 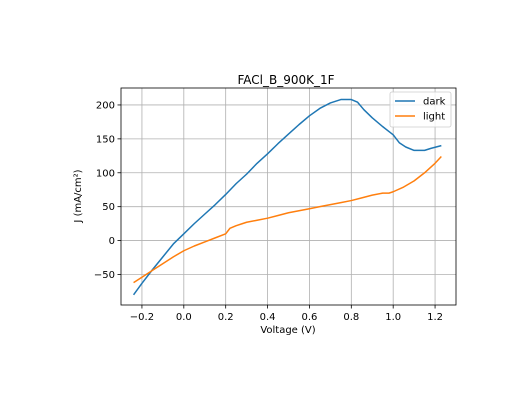 I want to click on x-tick-label: 0.6, so click(x=309, y=317).